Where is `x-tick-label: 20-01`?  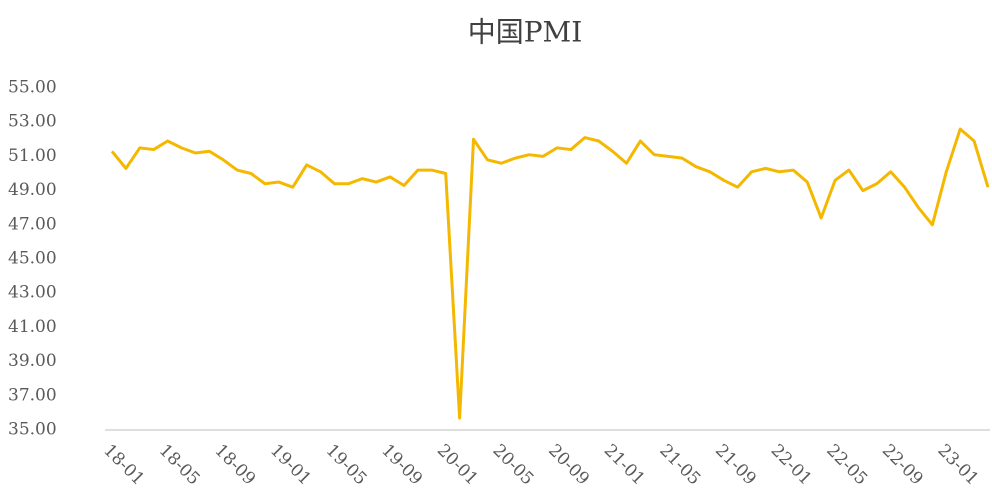 x-tick-label: 20-01 is located at coordinates (457, 465).